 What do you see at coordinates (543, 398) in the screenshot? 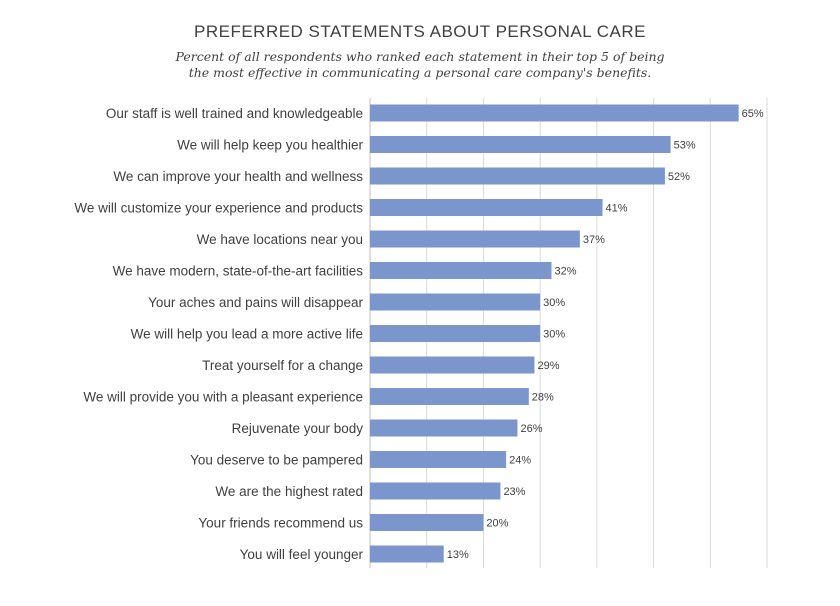
I see `value-label: 28%` at bounding box center [543, 398].